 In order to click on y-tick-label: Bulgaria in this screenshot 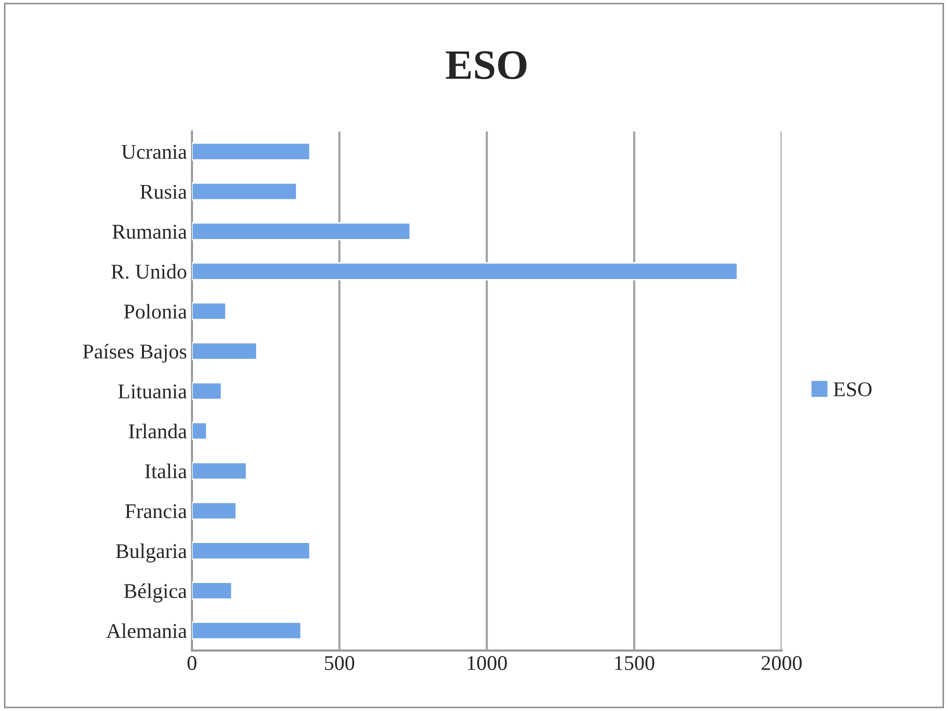, I will do `click(151, 553)`.